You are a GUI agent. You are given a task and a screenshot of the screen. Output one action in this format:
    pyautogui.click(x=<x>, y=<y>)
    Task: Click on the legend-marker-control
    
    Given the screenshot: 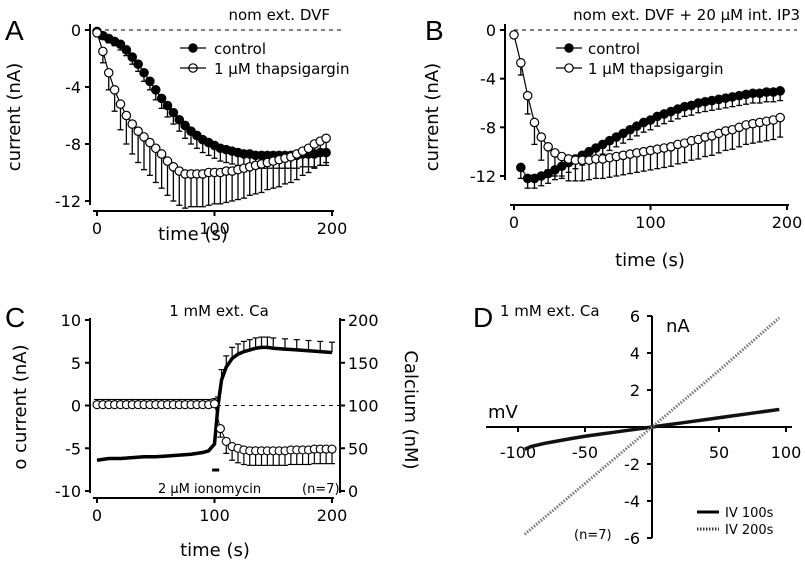 What is the action you would take?
    pyautogui.click(x=569, y=48)
    